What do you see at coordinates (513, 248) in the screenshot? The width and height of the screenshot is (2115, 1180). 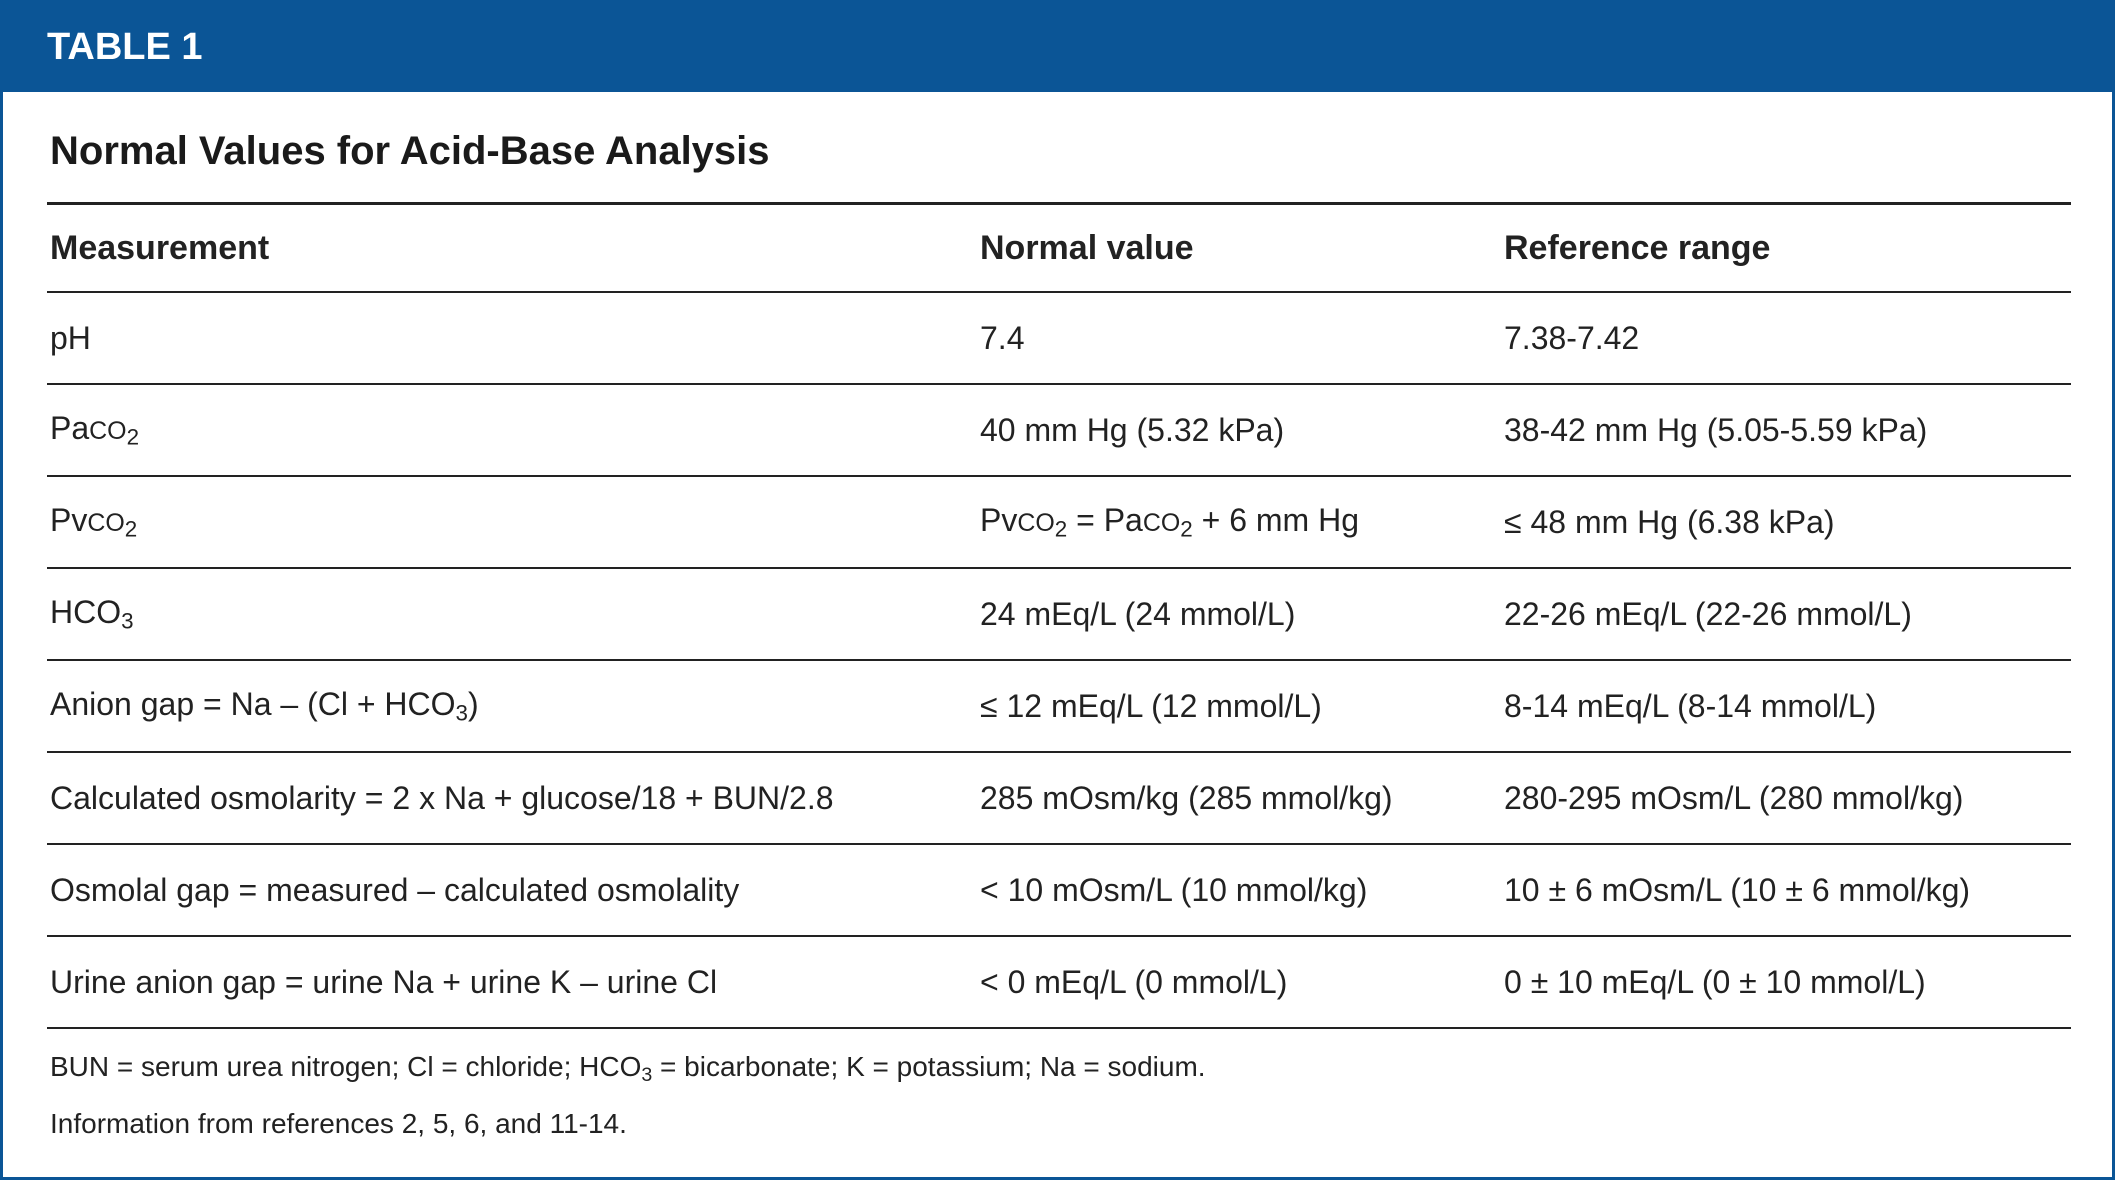 I see `column-header: Measurement` at bounding box center [513, 248].